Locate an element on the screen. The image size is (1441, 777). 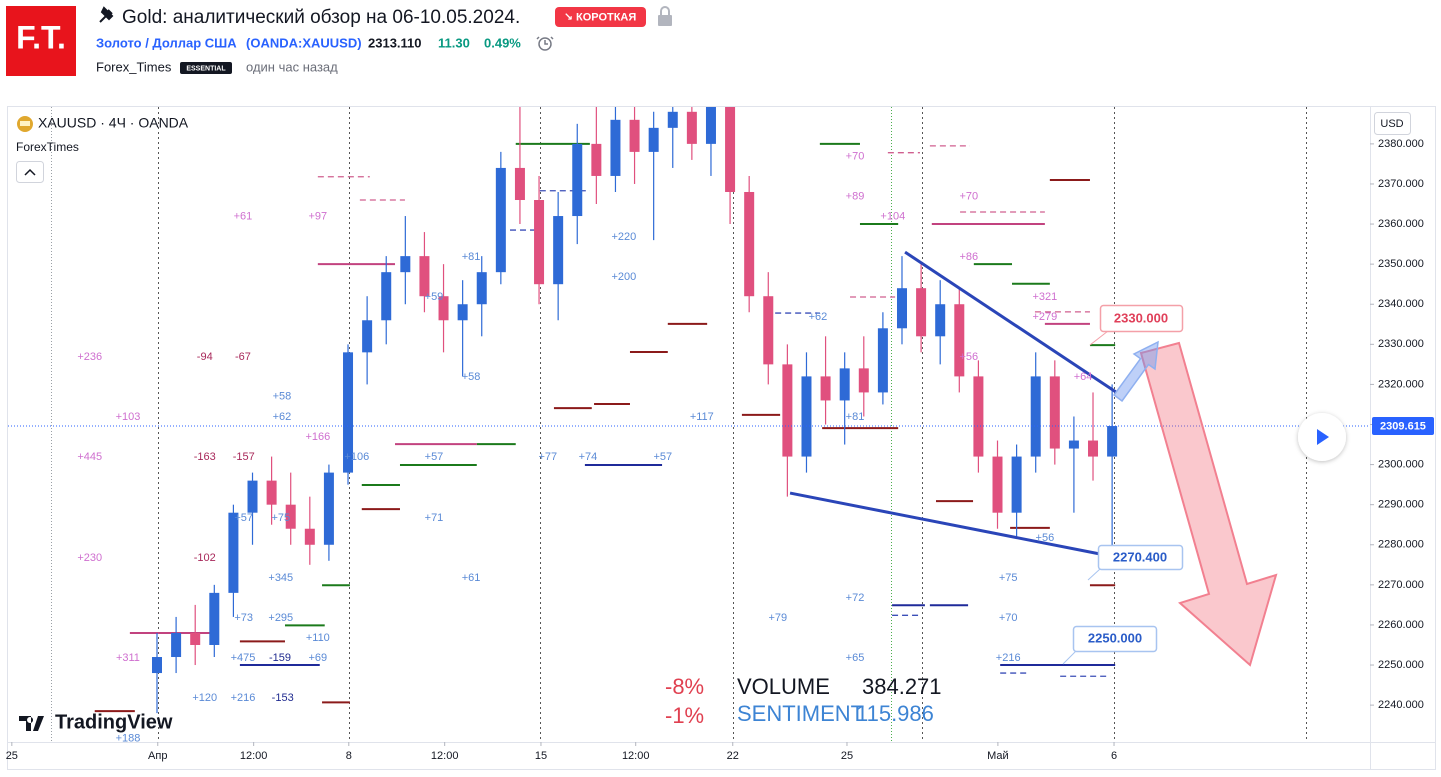
currency-button is located at coordinates (1392, 123).